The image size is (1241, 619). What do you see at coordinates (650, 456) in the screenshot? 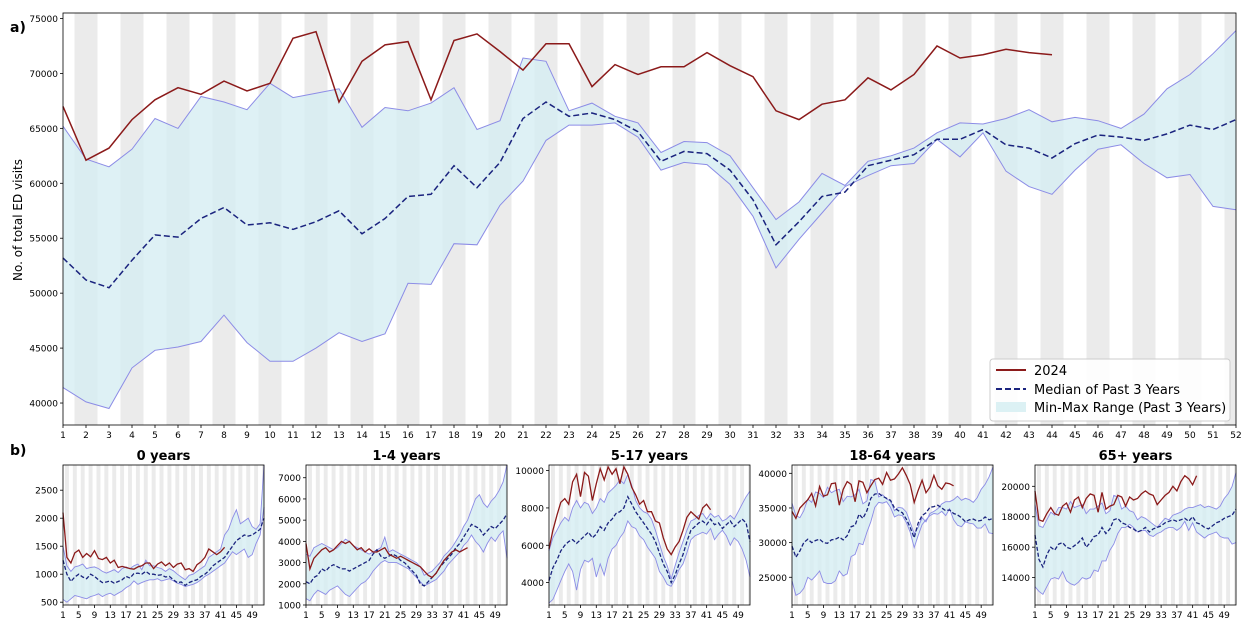
I see `subplot-title: 5-17 years` at bounding box center [650, 456].